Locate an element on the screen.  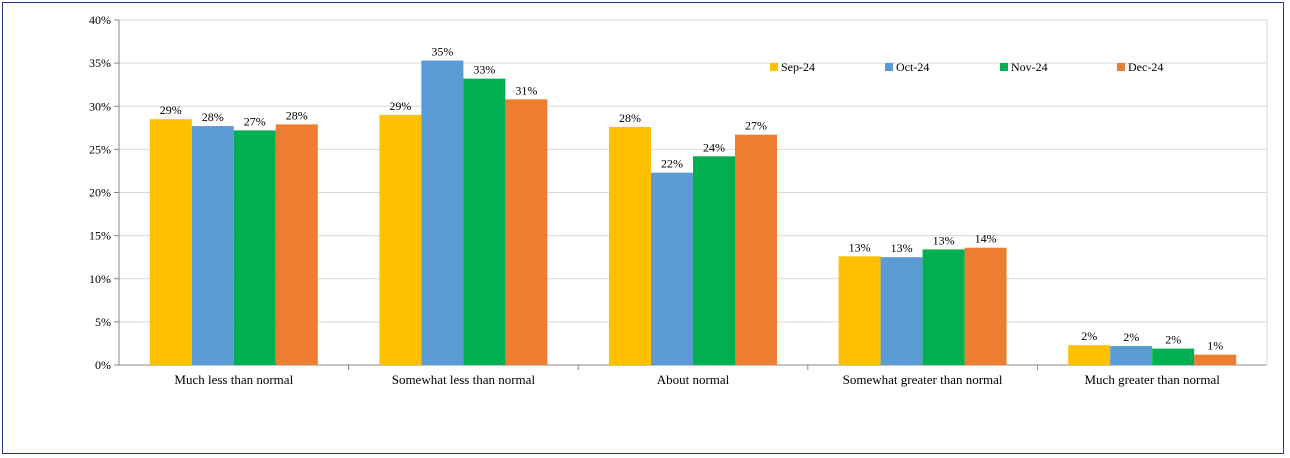
x-tick-label: Somewhat greater than normal is located at coordinates (923, 379).